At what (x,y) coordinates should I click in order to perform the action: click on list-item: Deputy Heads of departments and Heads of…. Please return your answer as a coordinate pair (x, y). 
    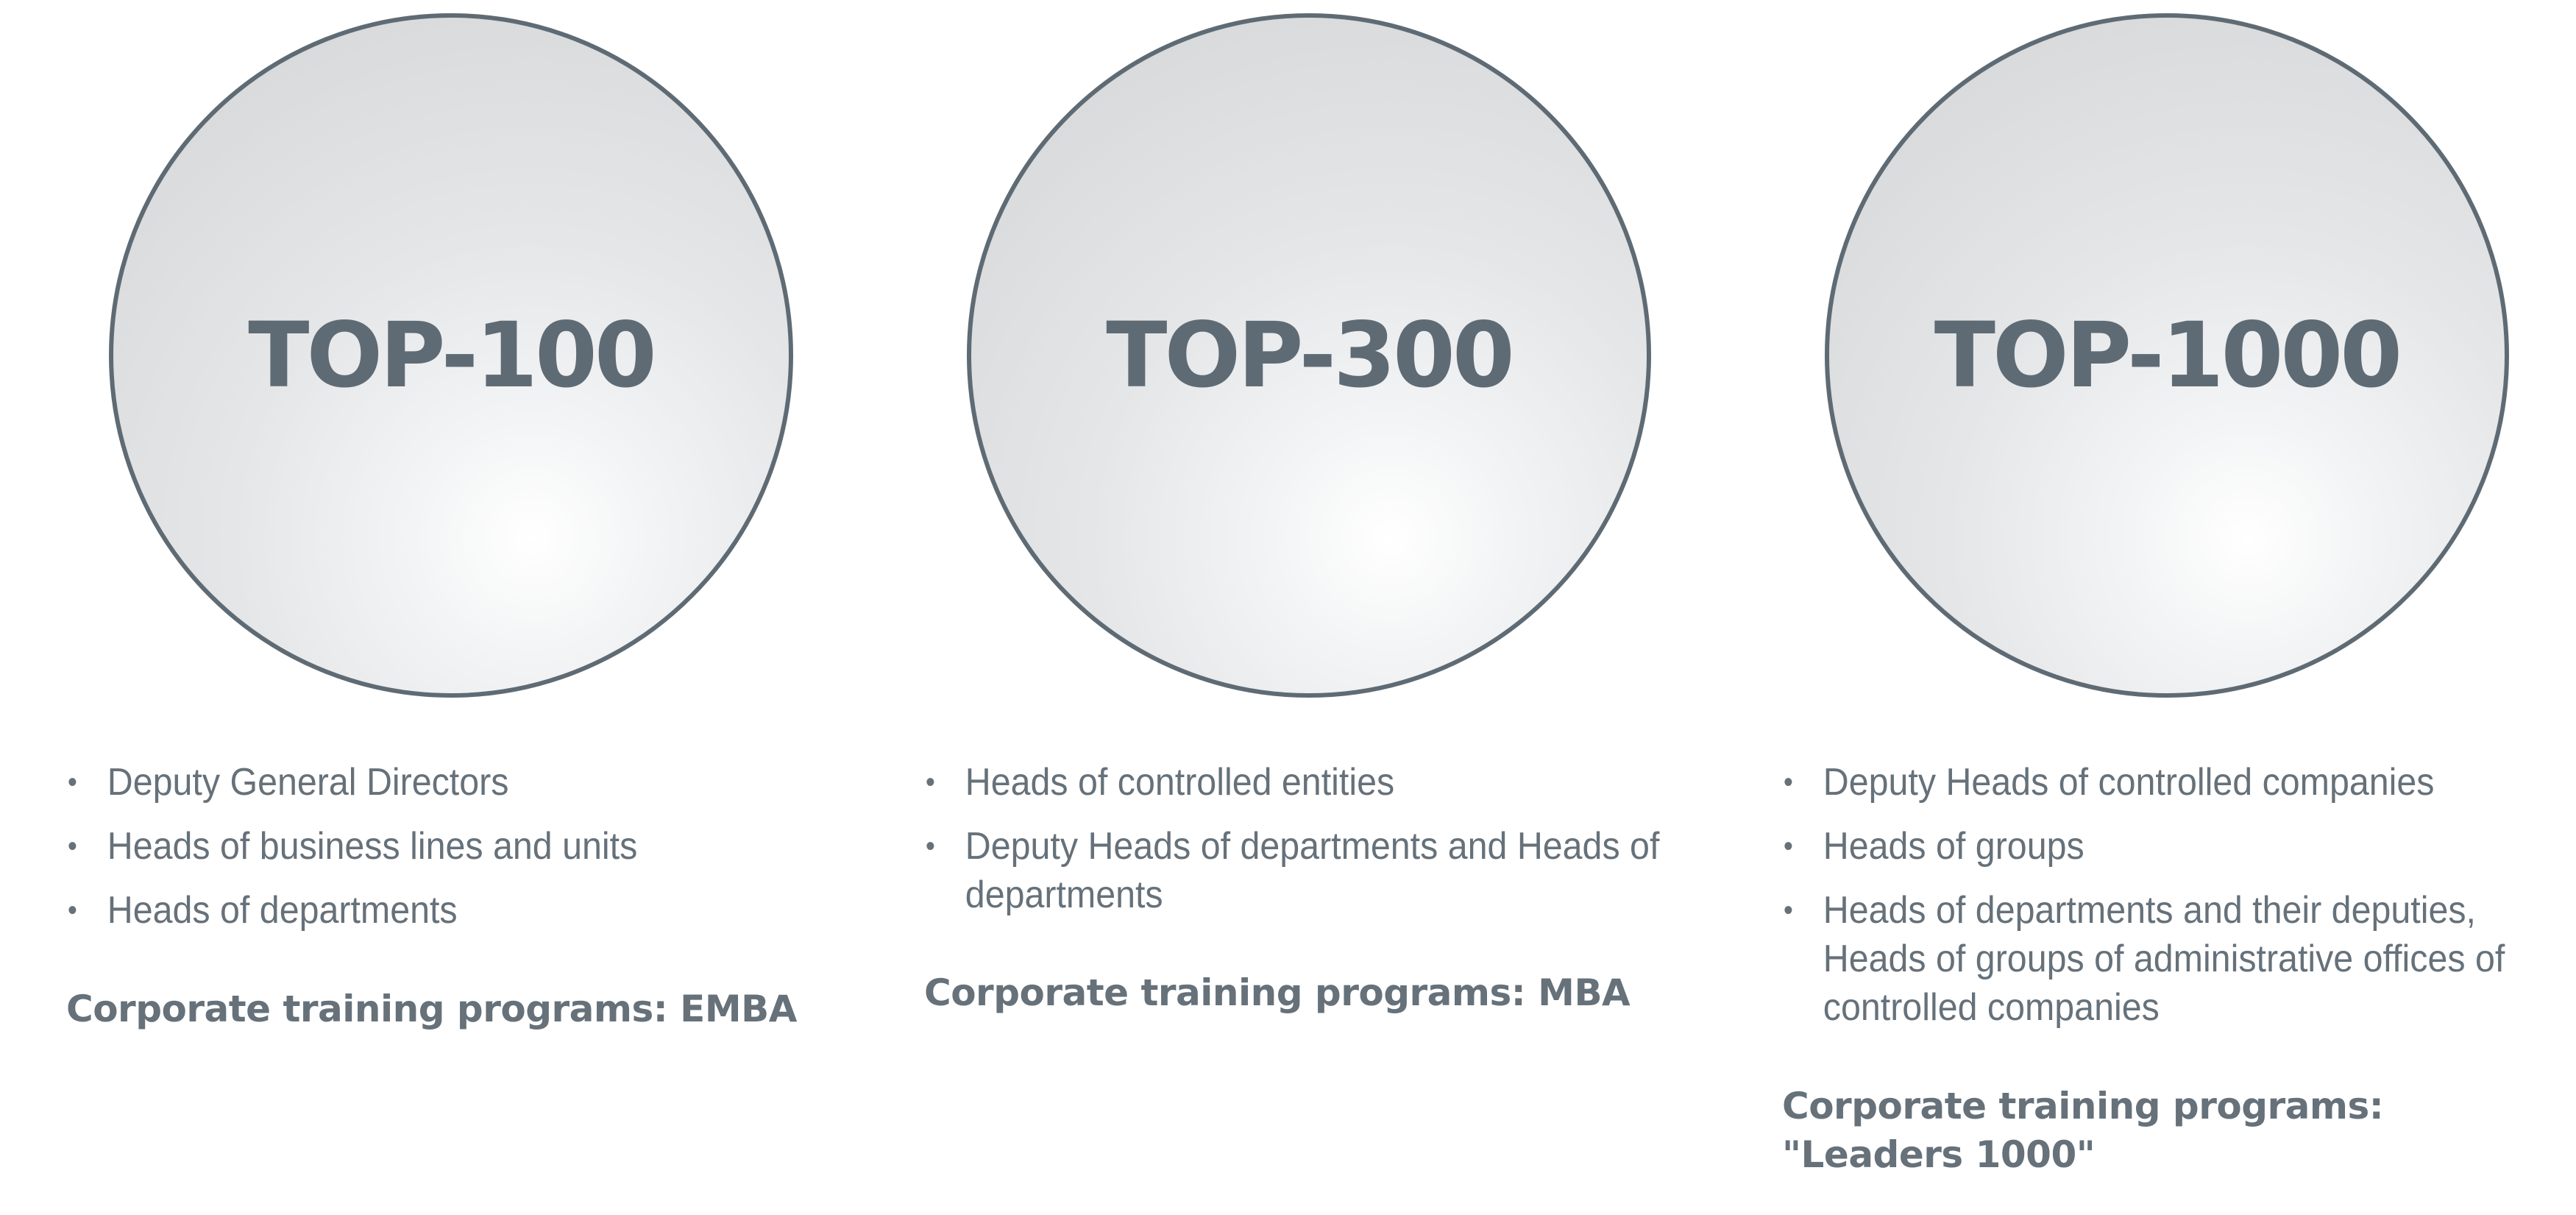
    Looking at the image, I should click on (1297, 870).